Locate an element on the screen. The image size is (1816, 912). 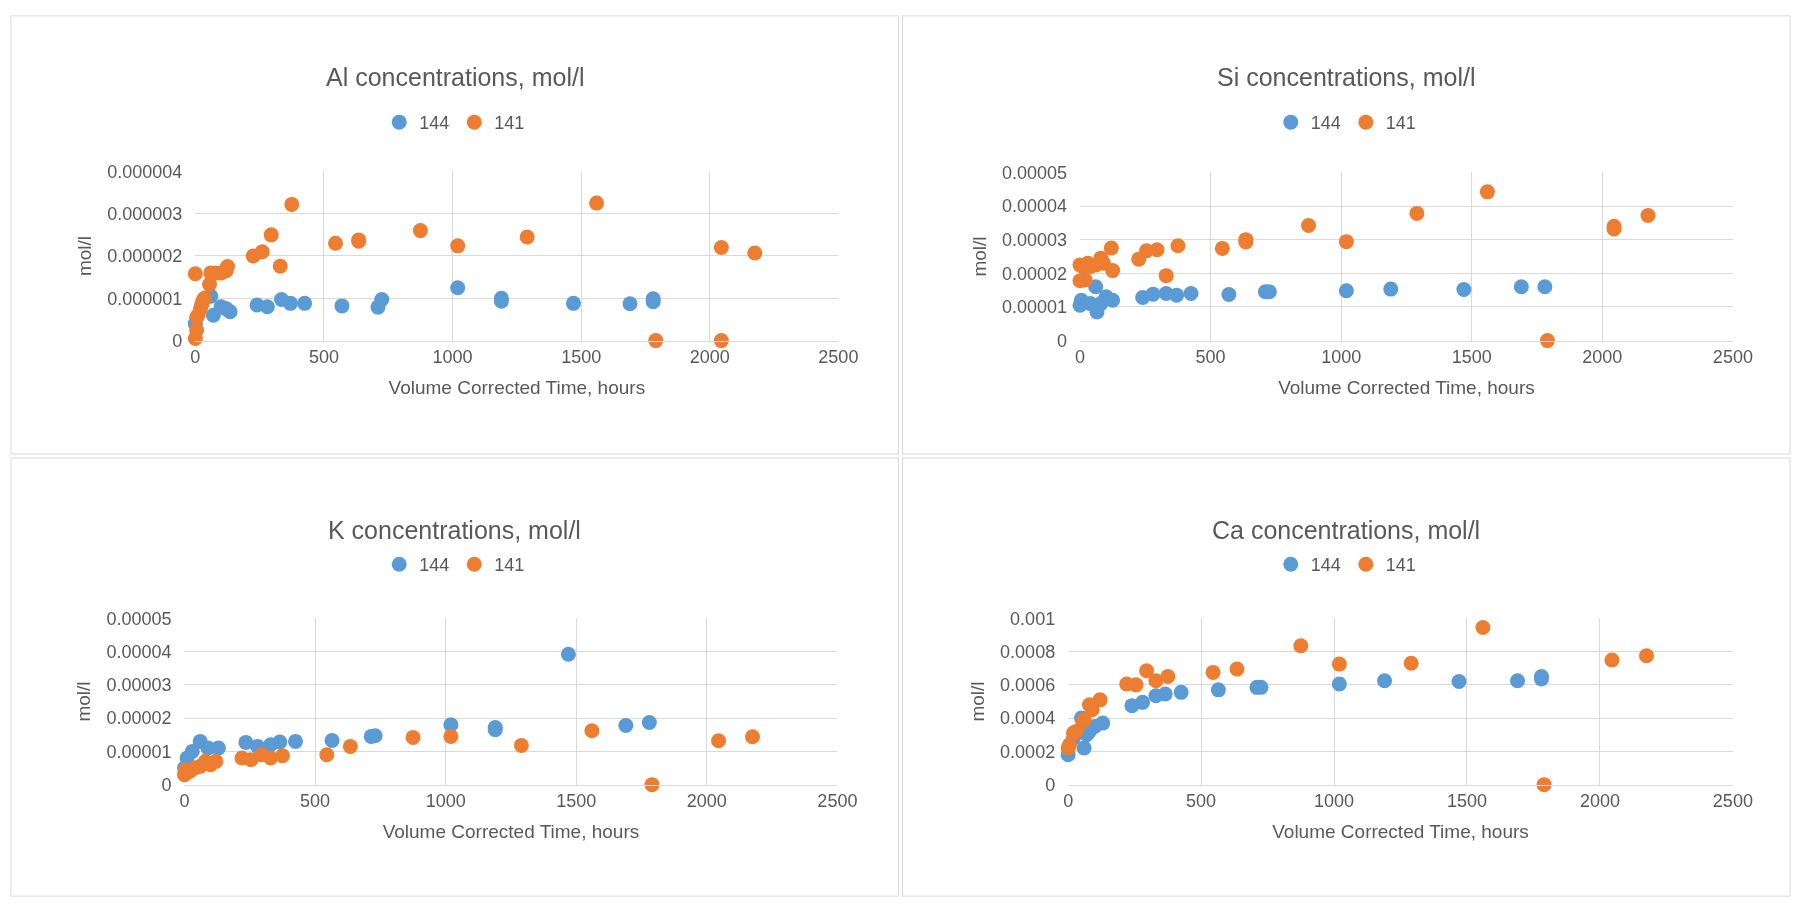
y-tick-label: 0.000002 is located at coordinates (145, 256).